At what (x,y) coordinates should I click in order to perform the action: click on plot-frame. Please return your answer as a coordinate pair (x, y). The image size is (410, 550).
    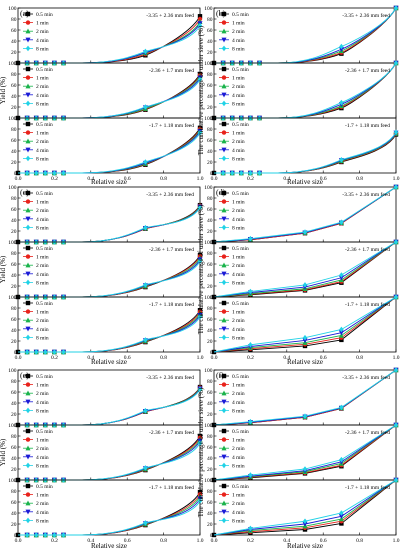
    Looking at the image, I should click on (109, 507).